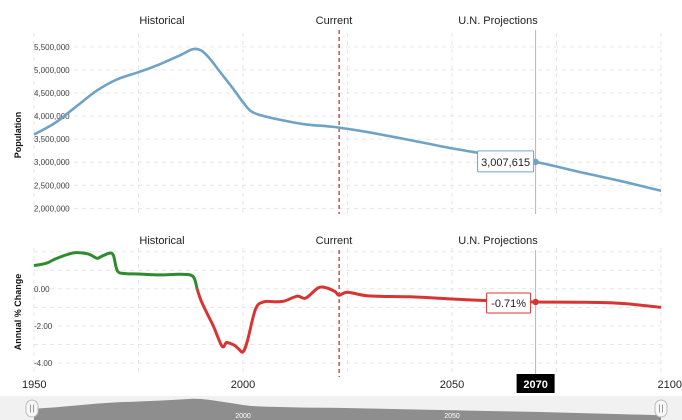 The height and width of the screenshot is (420, 682). Describe the element at coordinates (18, 312) in the screenshot. I see `annual-change-axis-label: Annual % Change` at that location.